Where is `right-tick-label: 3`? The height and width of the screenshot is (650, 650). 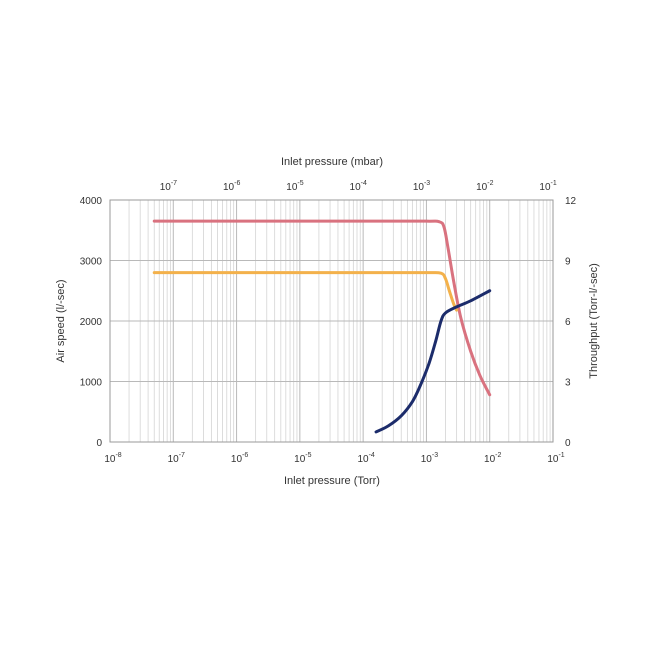 right-tick-label: 3 is located at coordinates (568, 383).